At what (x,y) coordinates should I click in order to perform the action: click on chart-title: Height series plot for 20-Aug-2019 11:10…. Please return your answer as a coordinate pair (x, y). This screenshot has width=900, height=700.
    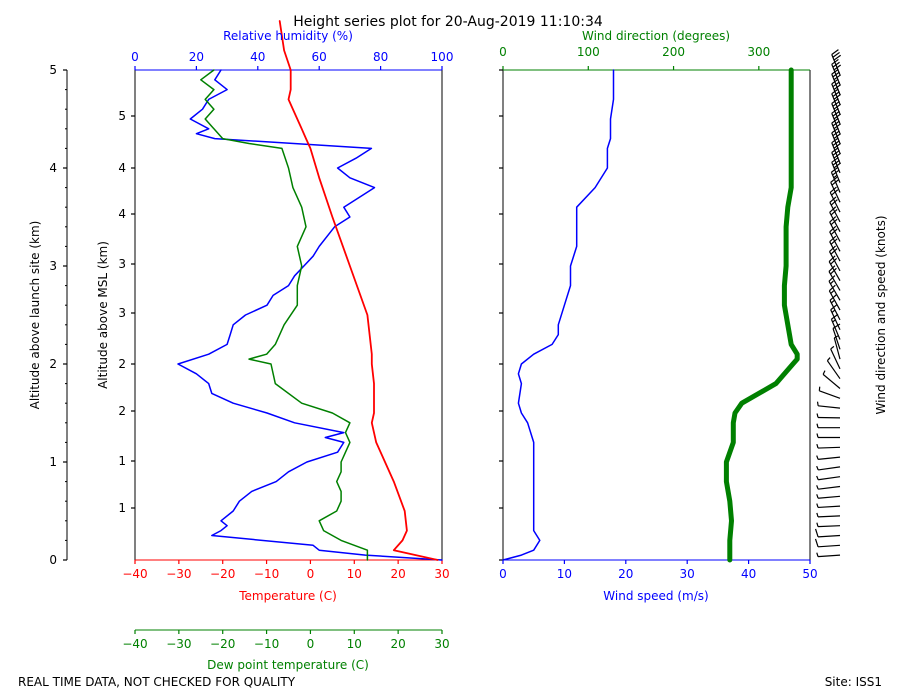
    Looking at the image, I should click on (448, 22).